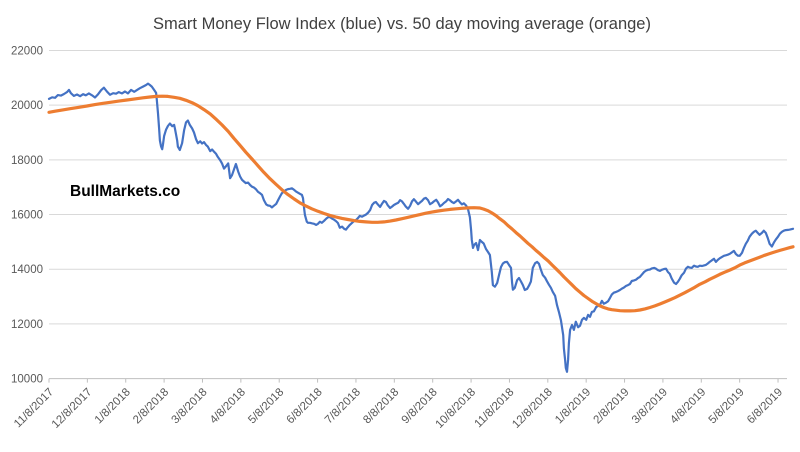 Image resolution: width=800 pixels, height=452 pixels. I want to click on x-tick-label: 2/8/2019, so click(612, 406).